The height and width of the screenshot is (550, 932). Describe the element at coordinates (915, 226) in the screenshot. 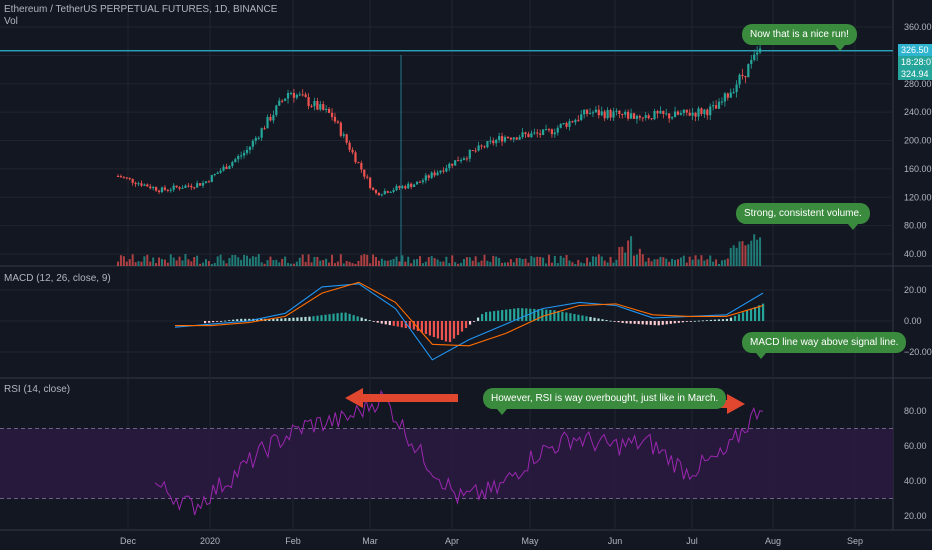

I see `price-tick-label: 80.00` at that location.